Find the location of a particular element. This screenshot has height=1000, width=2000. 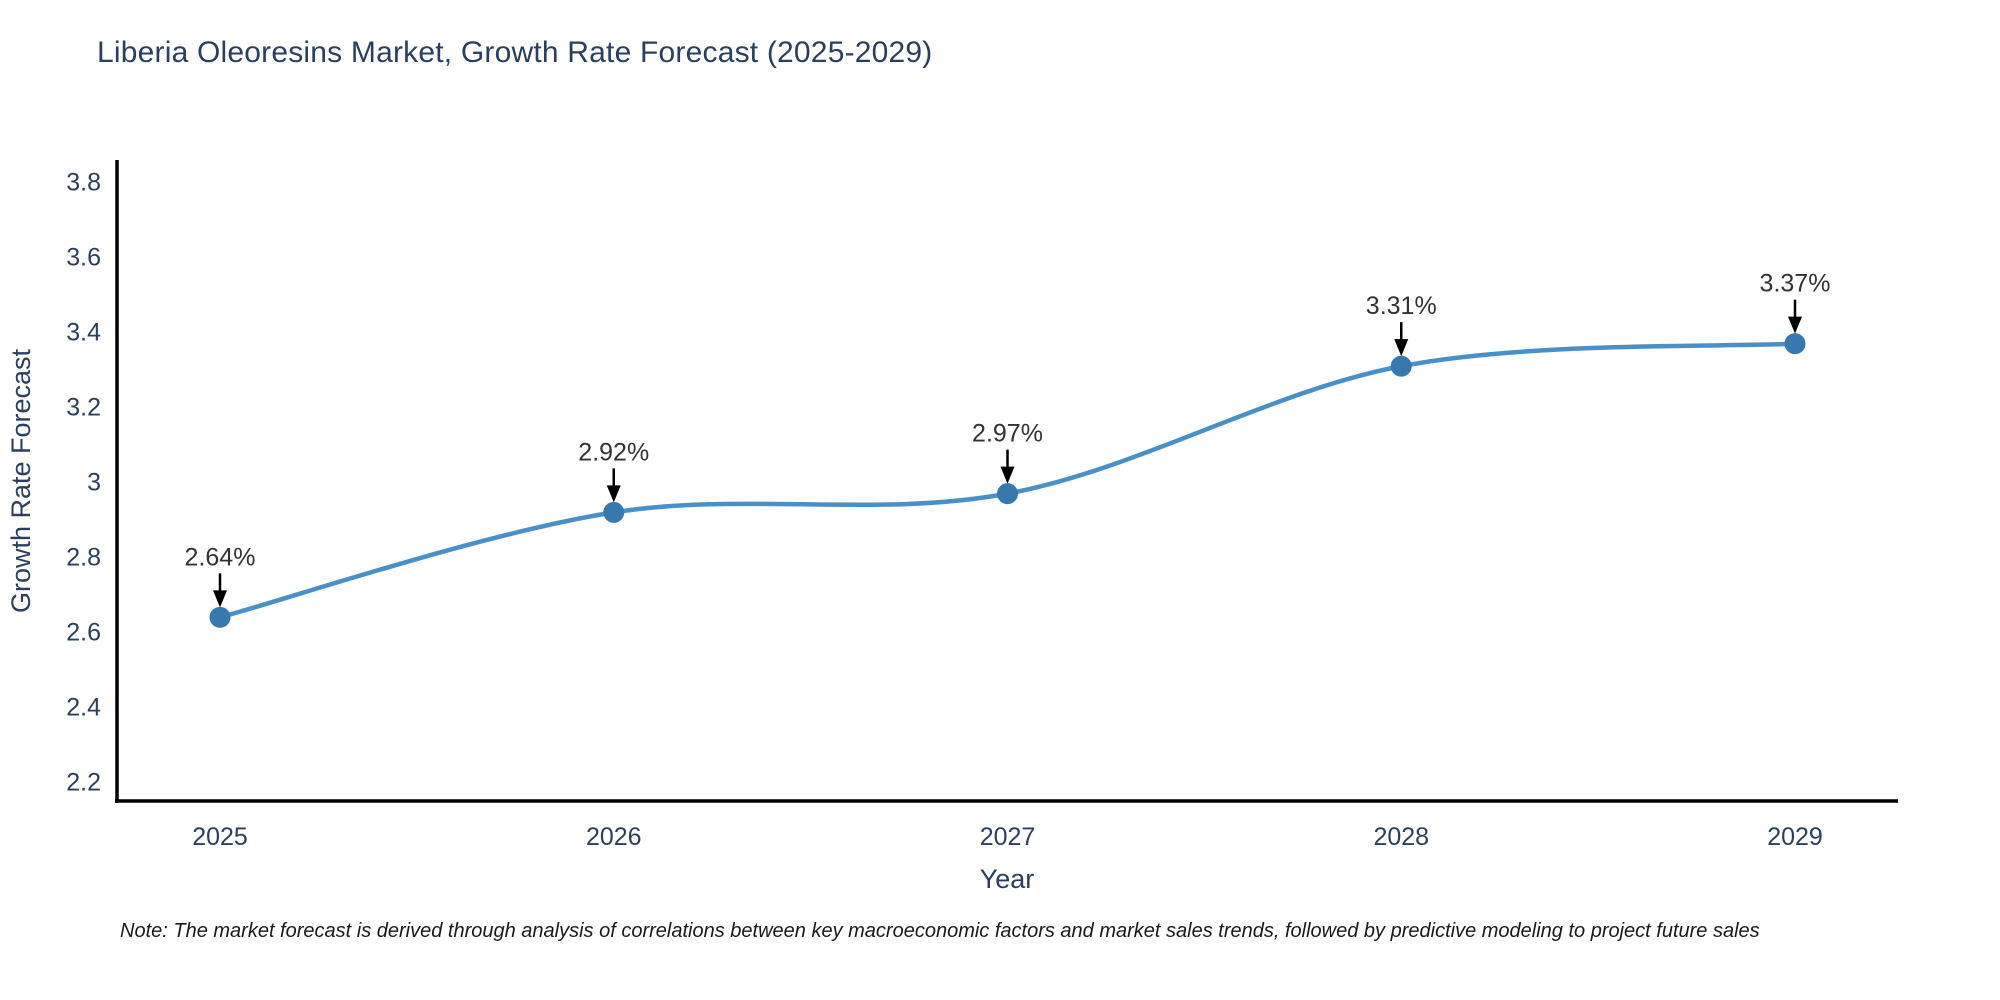

y-axis-tick-label: 3.2 is located at coordinates (83, 407).